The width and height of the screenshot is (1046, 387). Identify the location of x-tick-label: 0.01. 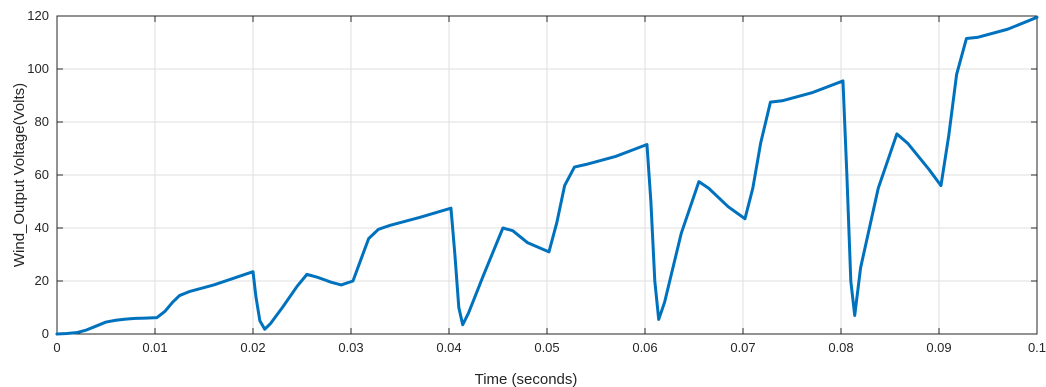
(154, 347).